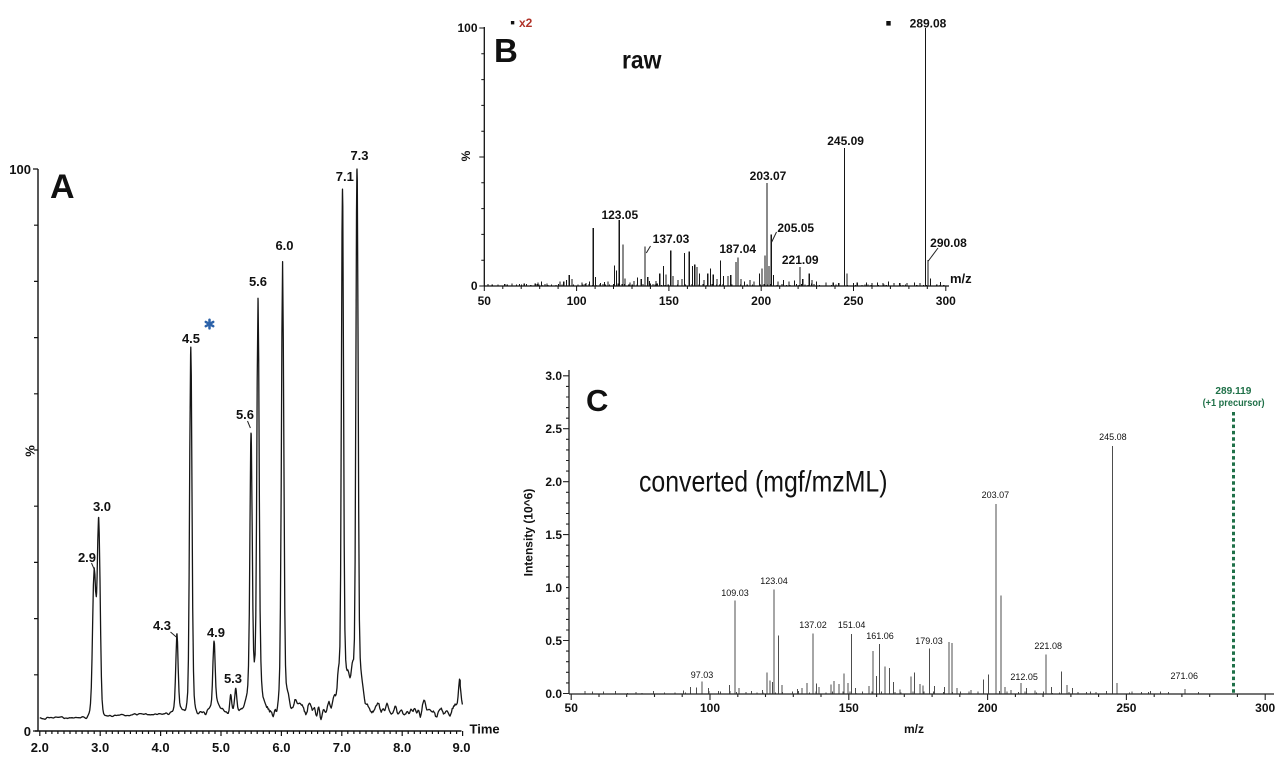 The image size is (1280, 768). I want to click on svg-text: Time, so click(485, 729).